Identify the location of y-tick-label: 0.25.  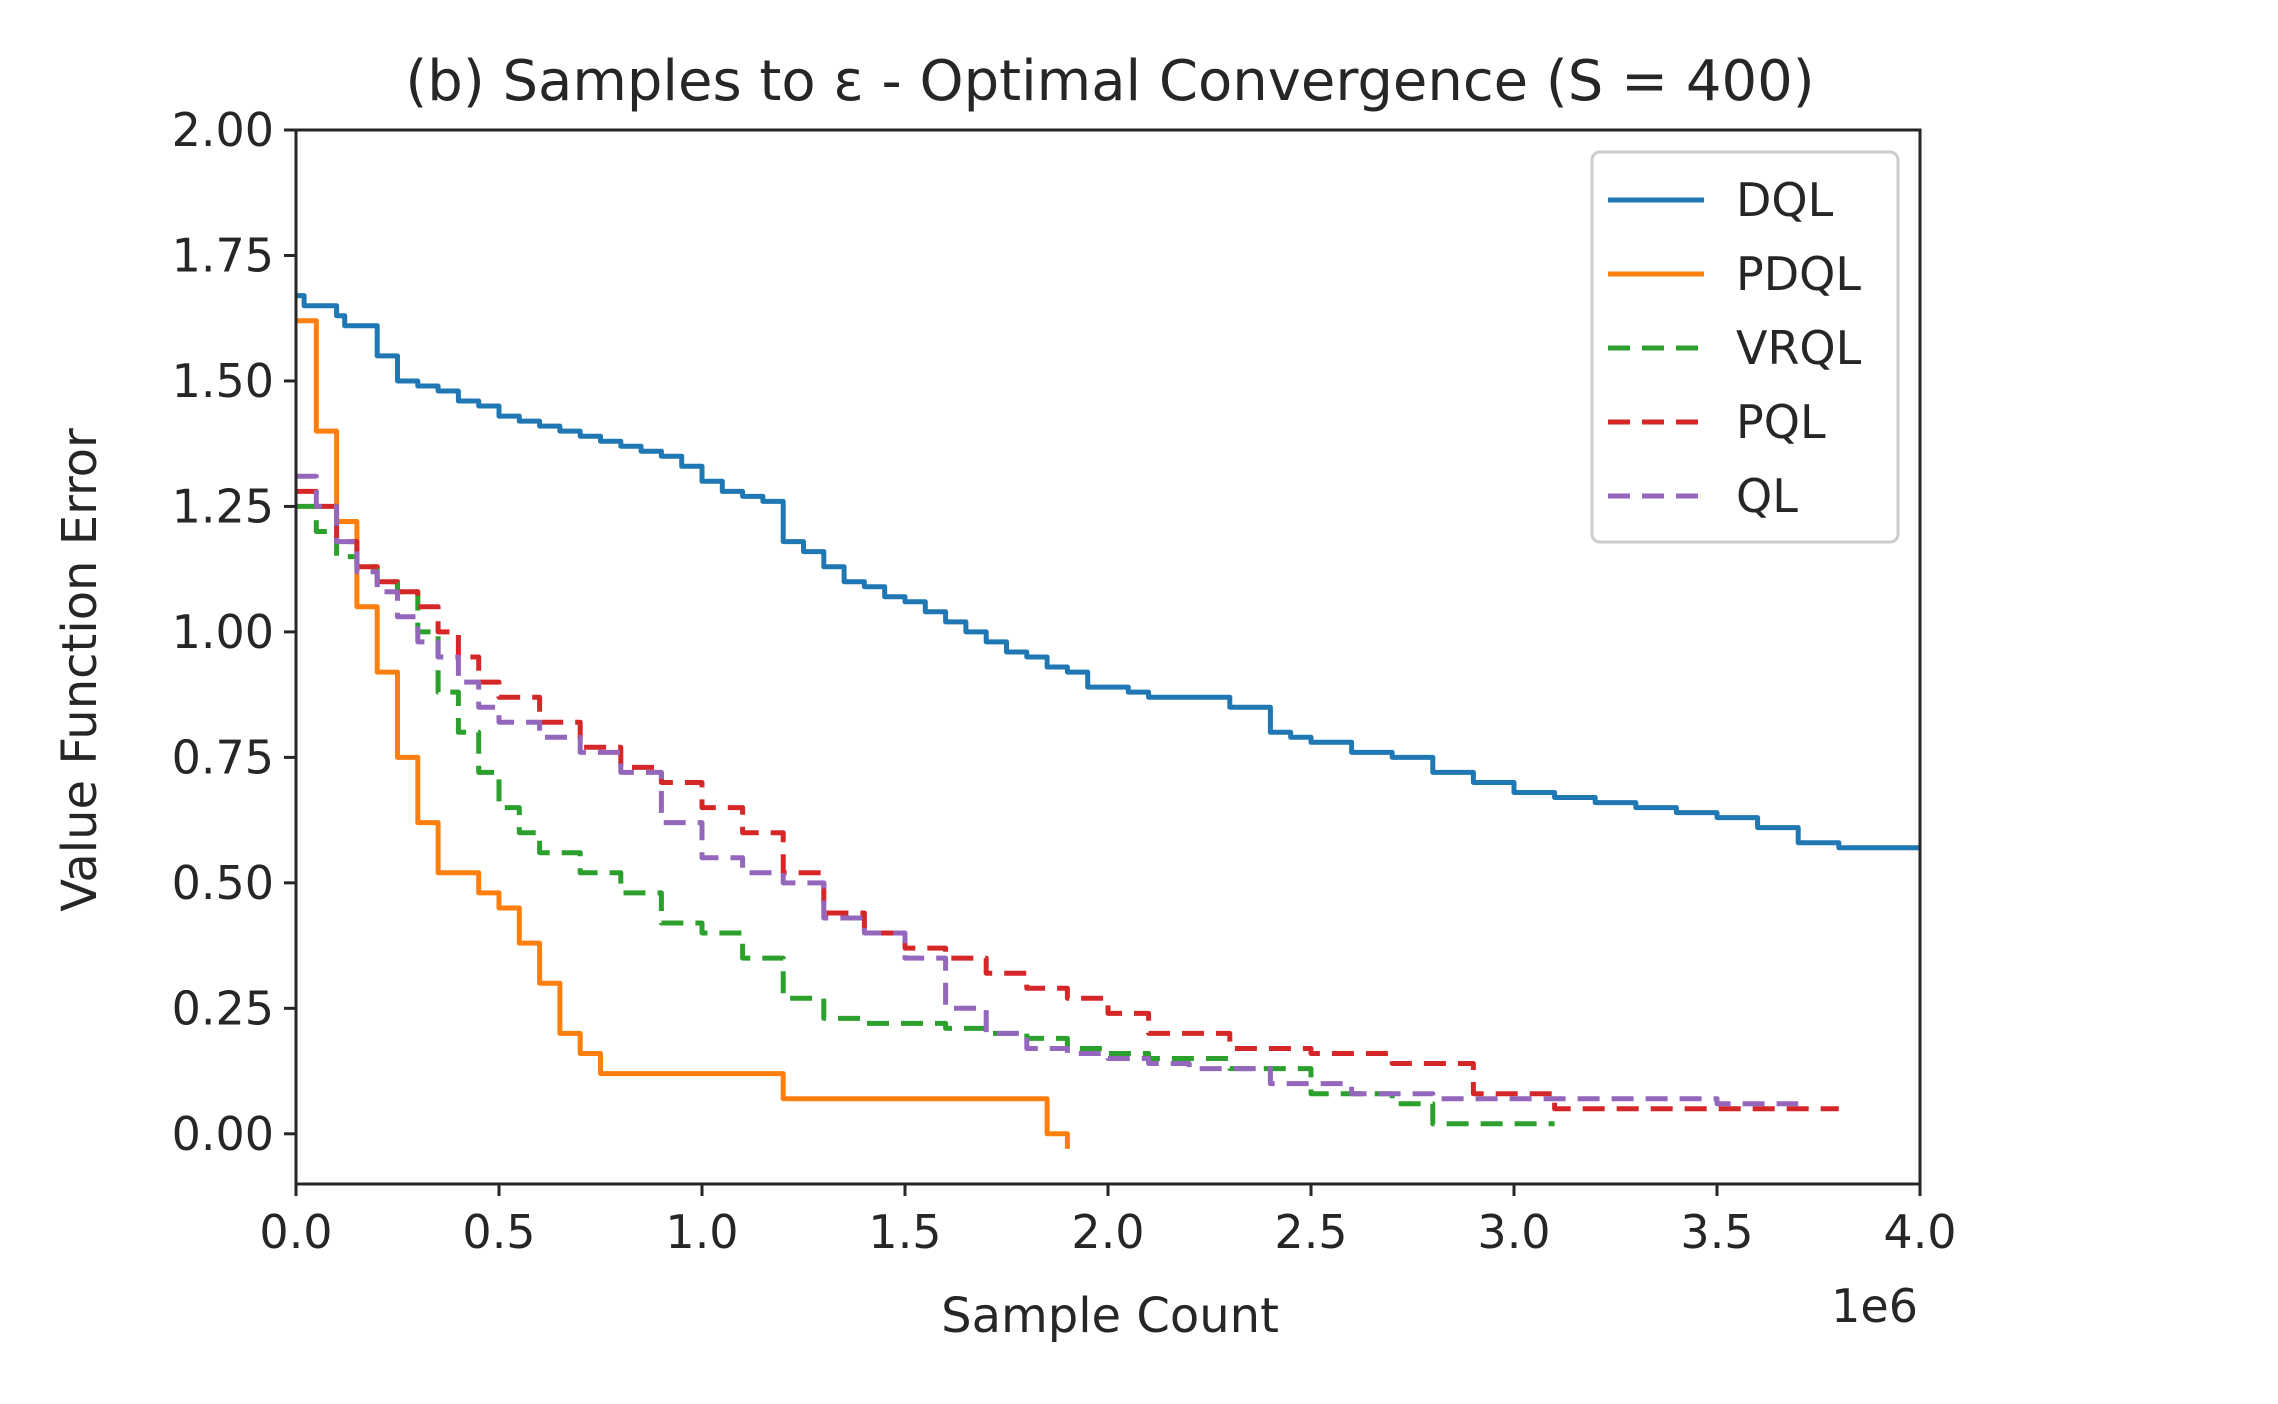
(223, 1008).